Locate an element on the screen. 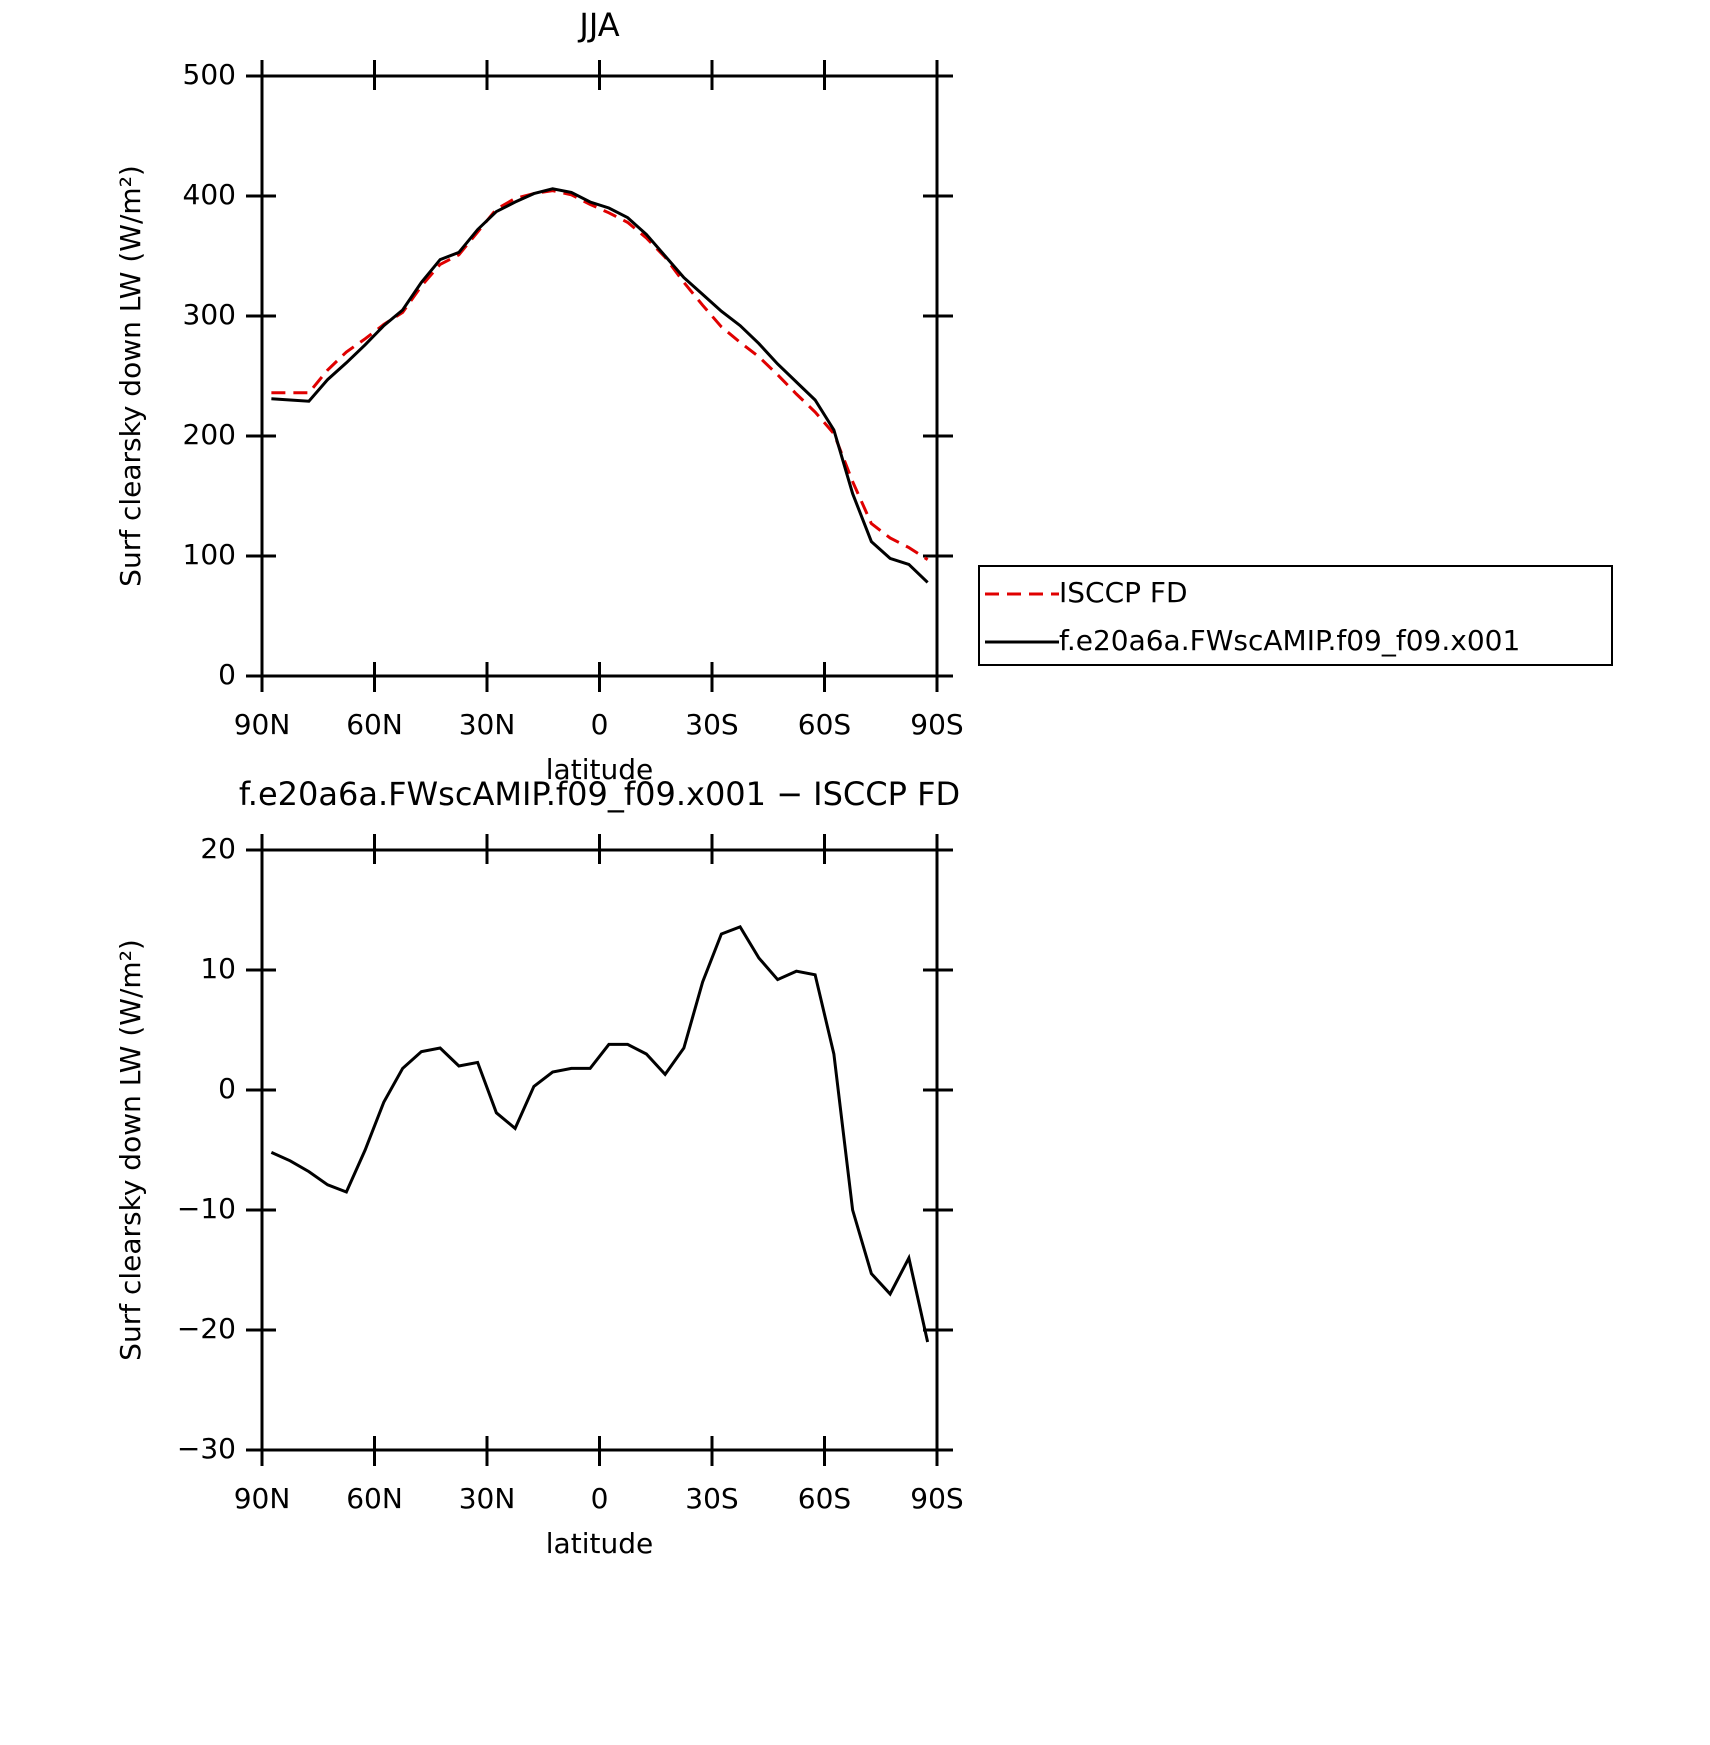  y-tick-label: 100 is located at coordinates (209, 554).